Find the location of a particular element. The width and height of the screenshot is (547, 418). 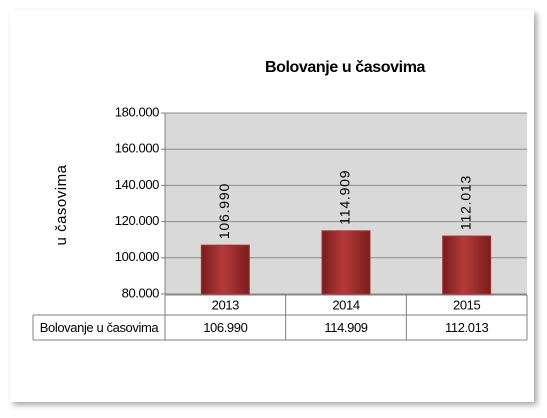

y-tick-label: 140.000 is located at coordinates (137, 184).